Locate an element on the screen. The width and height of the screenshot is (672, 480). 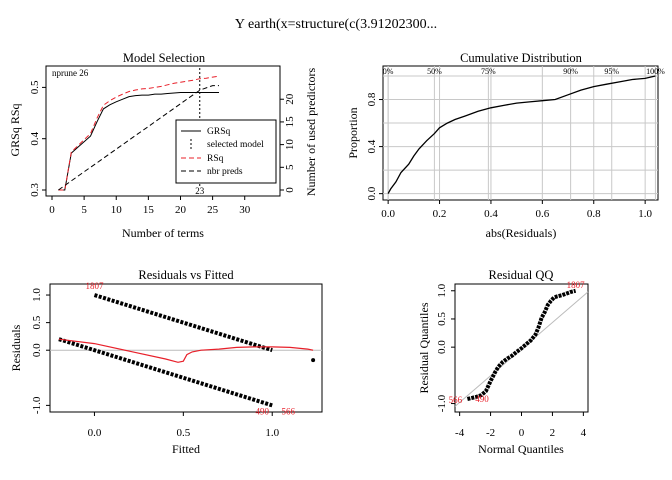
outlier-label: 566 is located at coordinates (288, 411).